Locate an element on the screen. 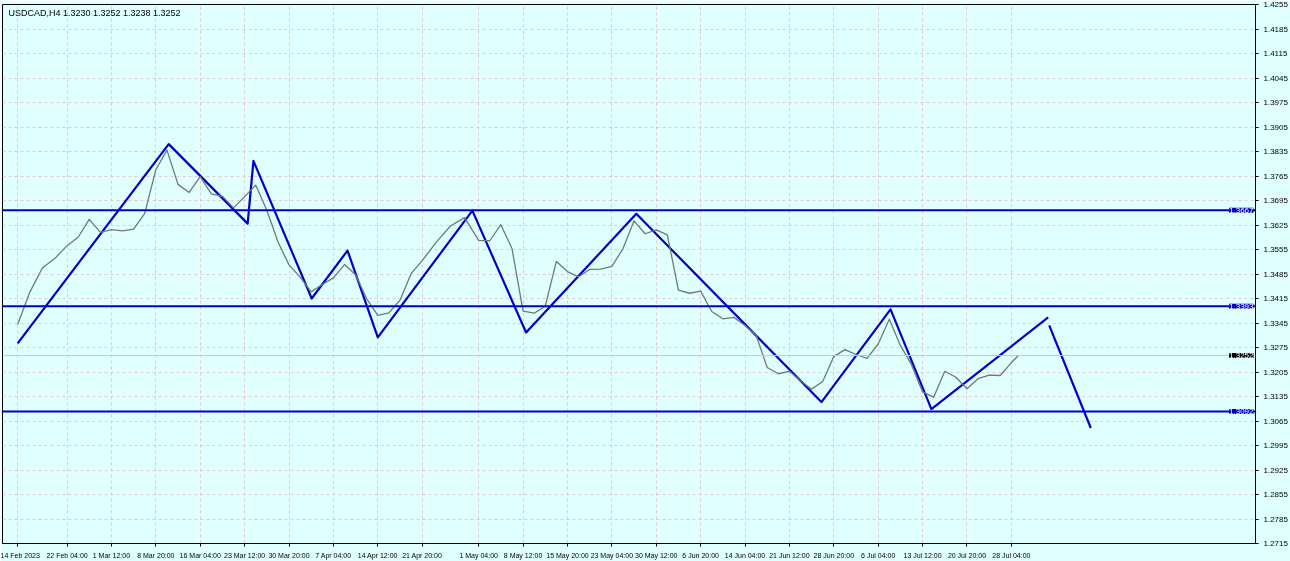 The image size is (1290, 561). y-tick-label: 1.3765 is located at coordinates (1276, 176).